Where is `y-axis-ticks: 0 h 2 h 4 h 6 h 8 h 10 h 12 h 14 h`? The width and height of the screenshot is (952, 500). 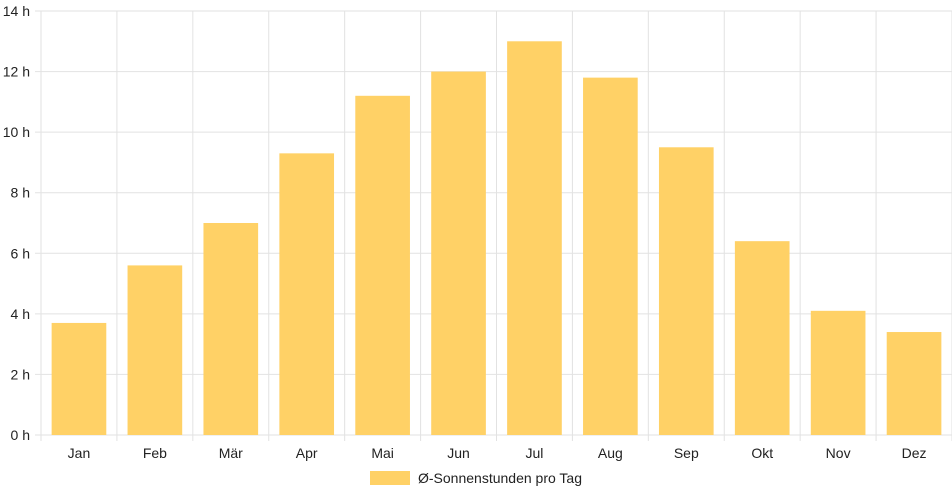 y-axis-ticks: 0 h 2 h 4 h 6 h 8 h 10 h 12 h 14 h is located at coordinates (16, 223).